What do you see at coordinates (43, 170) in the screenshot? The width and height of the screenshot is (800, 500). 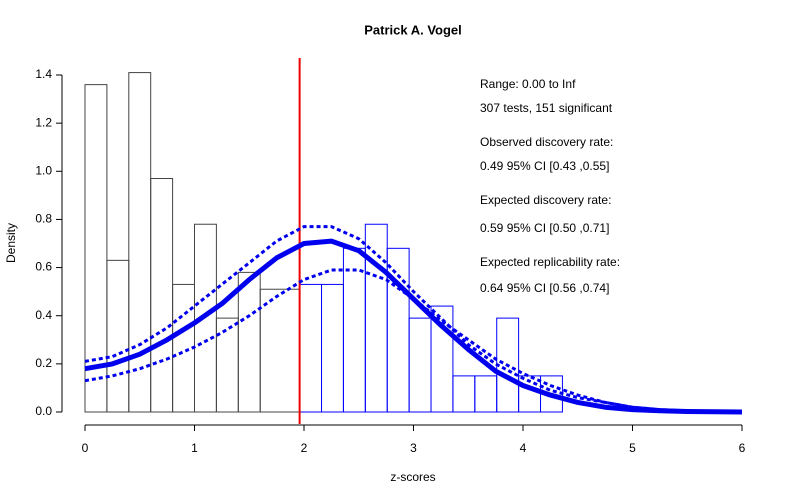 I see `y-tick-label: 1.0` at bounding box center [43, 170].